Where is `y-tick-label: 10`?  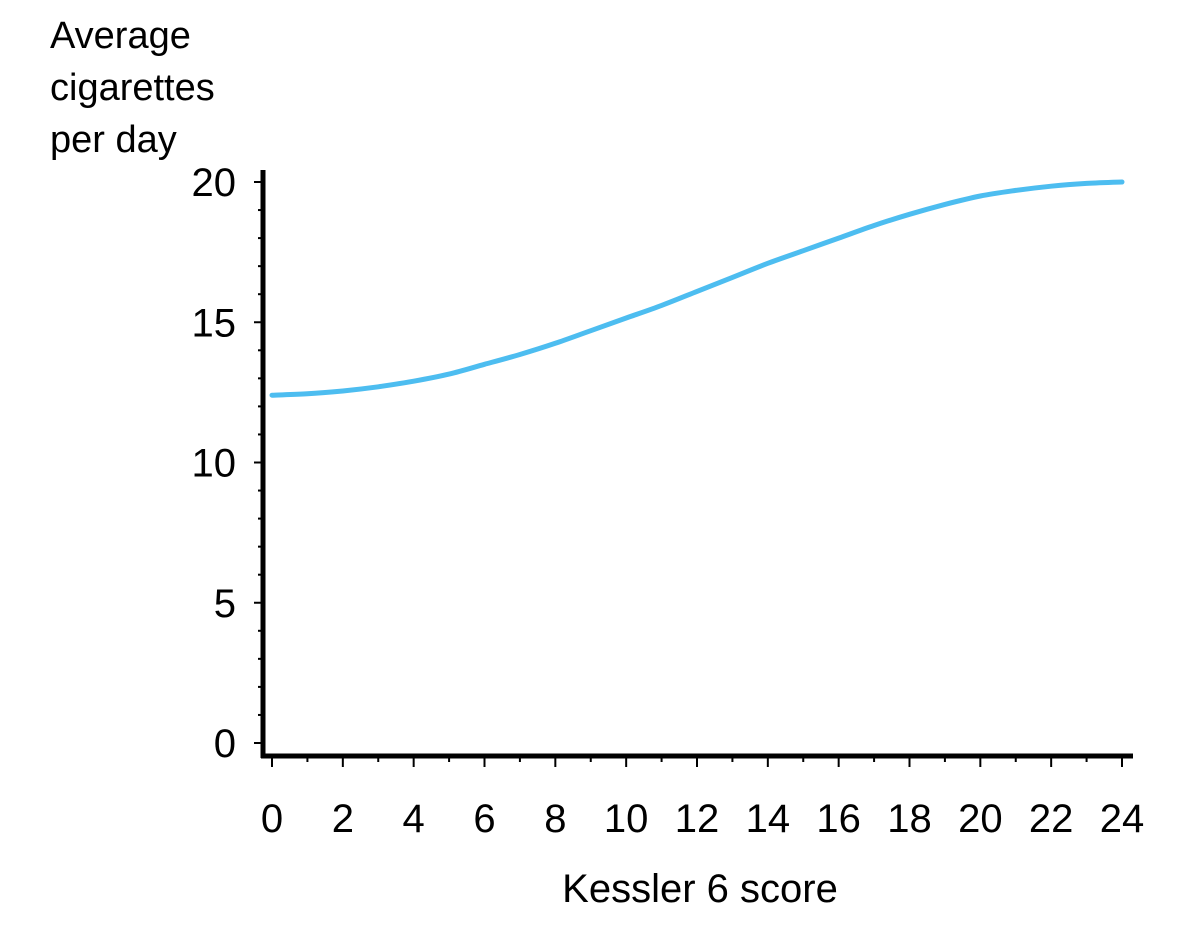
y-tick-label: 10 is located at coordinates (214, 464).